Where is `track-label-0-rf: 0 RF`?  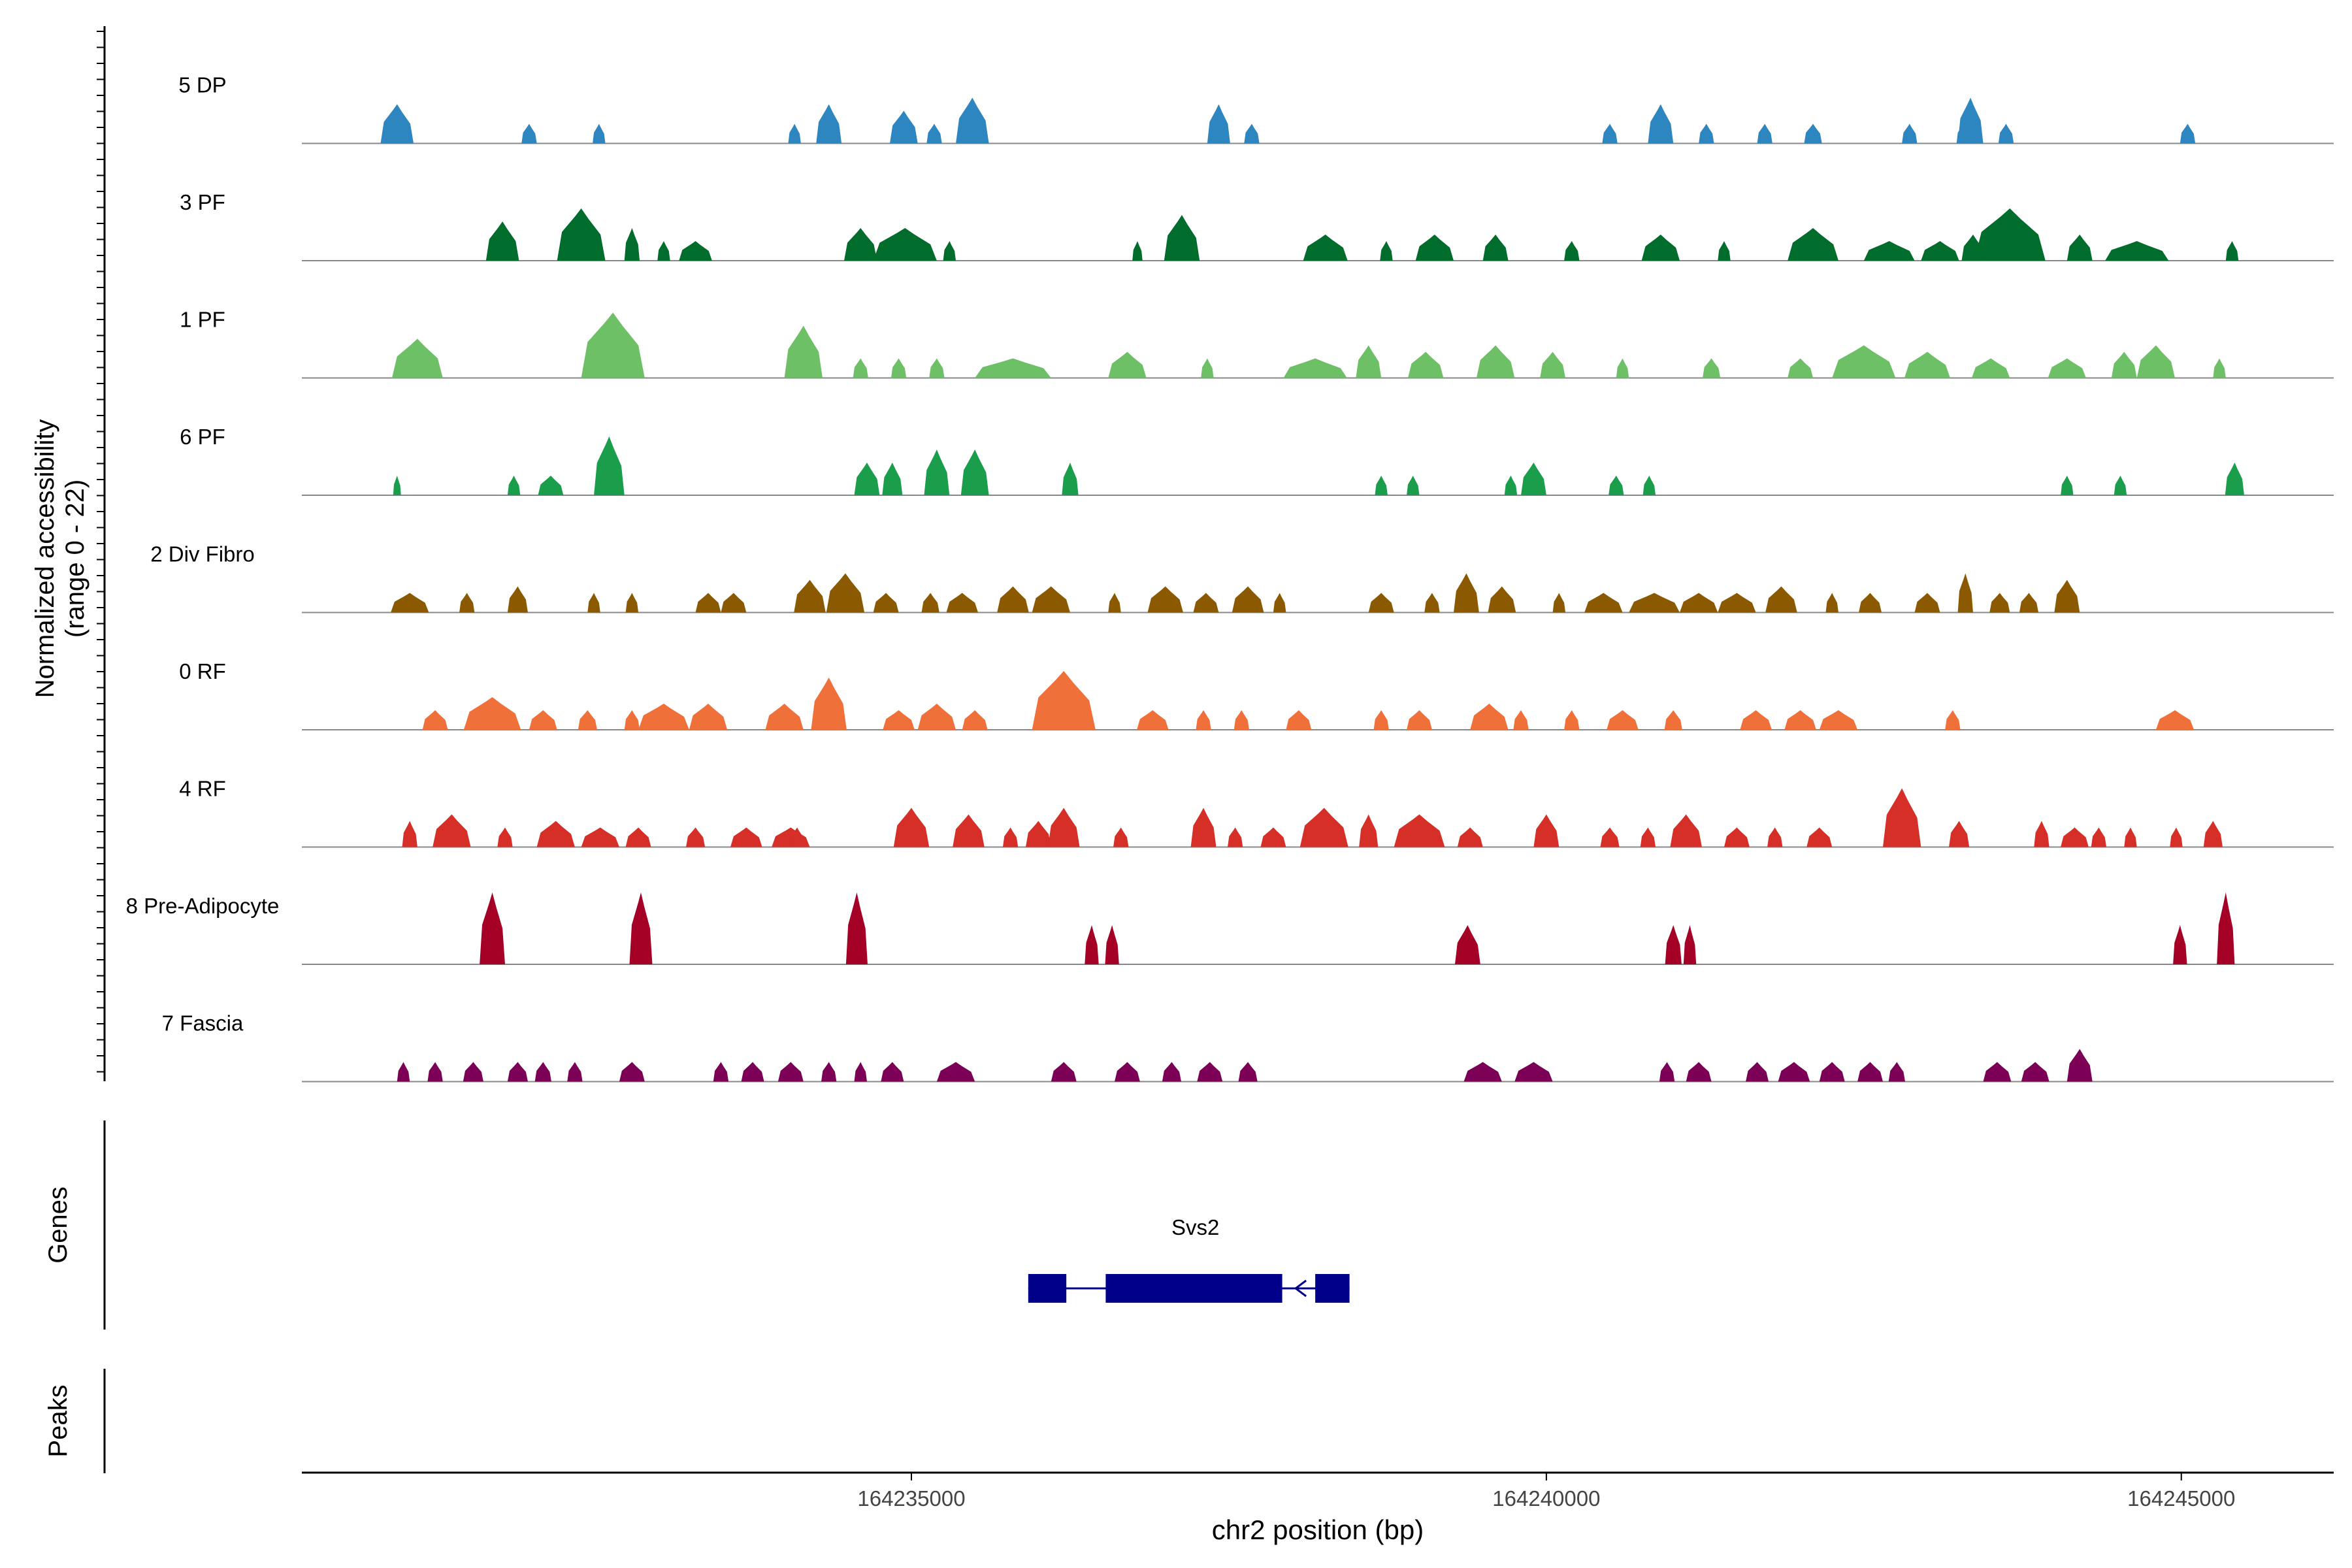
track-label-0-rf: 0 RF is located at coordinates (202, 671).